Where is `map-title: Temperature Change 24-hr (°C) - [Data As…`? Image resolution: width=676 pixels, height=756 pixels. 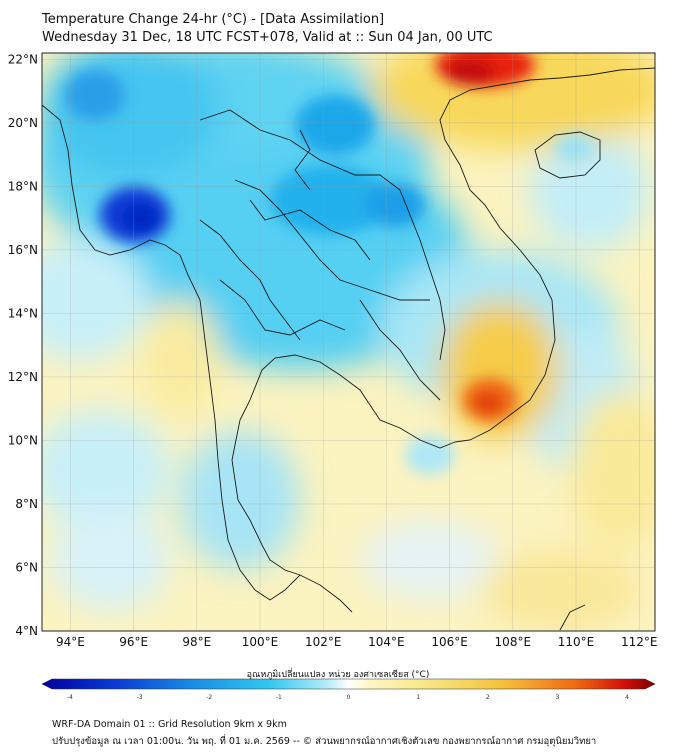 map-title: Temperature Change 24-hr (°C) - [Data As… is located at coordinates (213, 19).